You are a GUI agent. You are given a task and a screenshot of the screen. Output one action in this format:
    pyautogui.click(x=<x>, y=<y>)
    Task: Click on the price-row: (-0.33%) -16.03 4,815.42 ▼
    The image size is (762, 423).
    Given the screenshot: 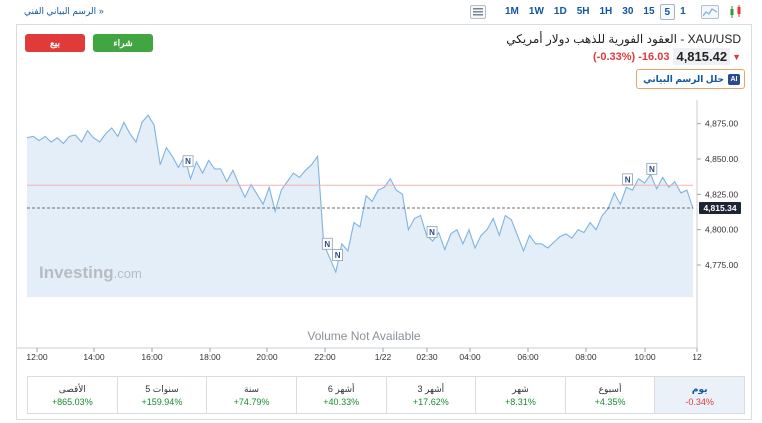 What is the action you would take?
    pyautogui.click(x=667, y=56)
    